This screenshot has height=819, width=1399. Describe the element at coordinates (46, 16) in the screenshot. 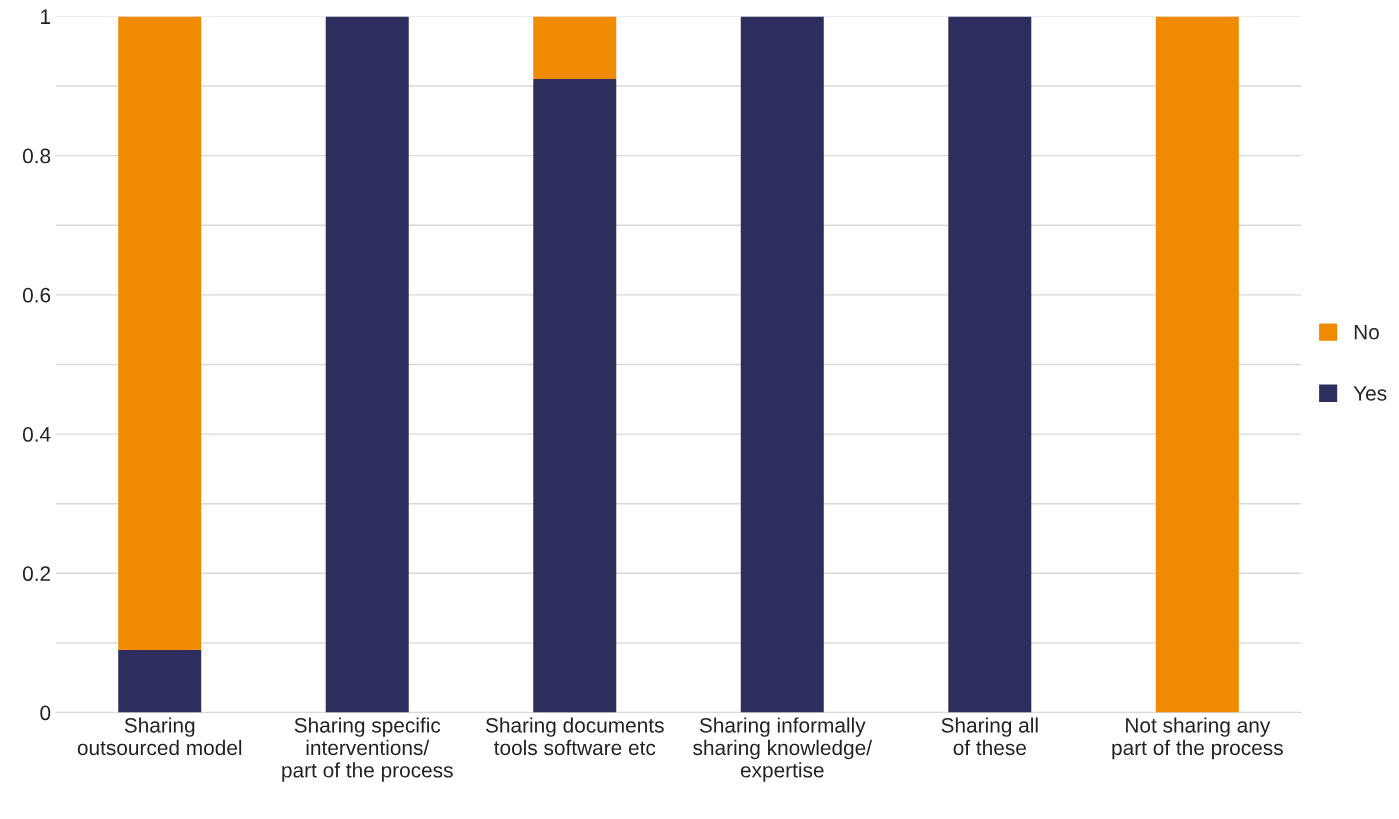

I see `y-tick-label: 1` at that location.